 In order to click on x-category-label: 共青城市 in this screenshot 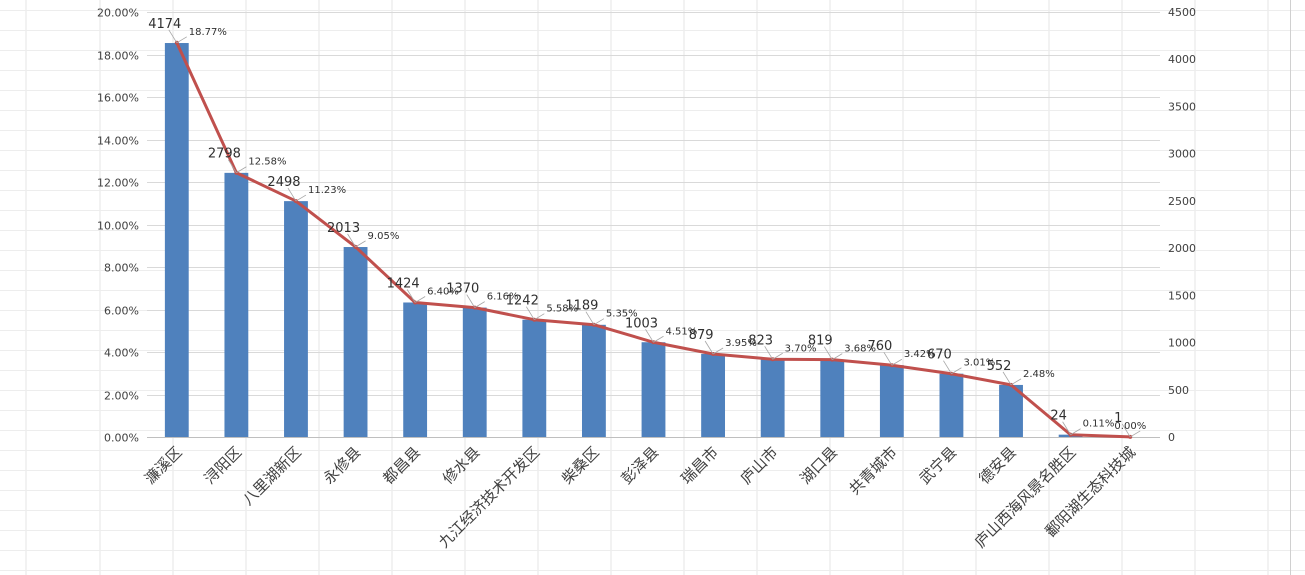, I will do `click(873, 470)`.